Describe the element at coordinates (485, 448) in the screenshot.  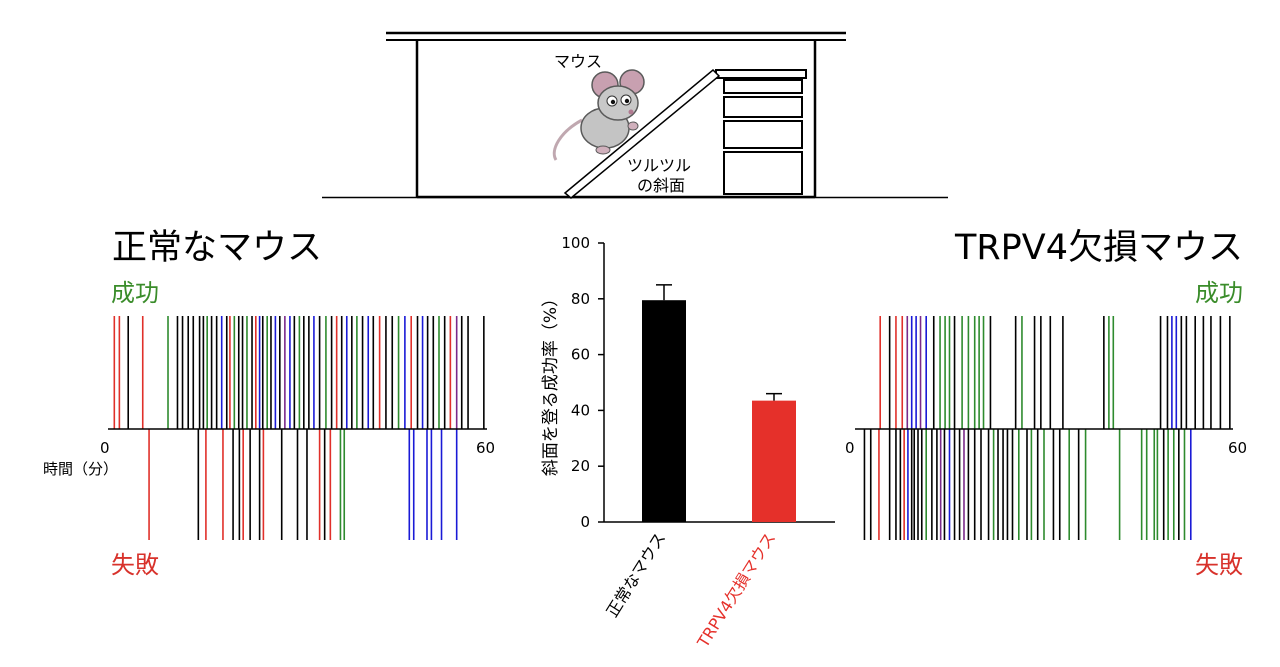
I see `left-axis-end-label: 60` at that location.